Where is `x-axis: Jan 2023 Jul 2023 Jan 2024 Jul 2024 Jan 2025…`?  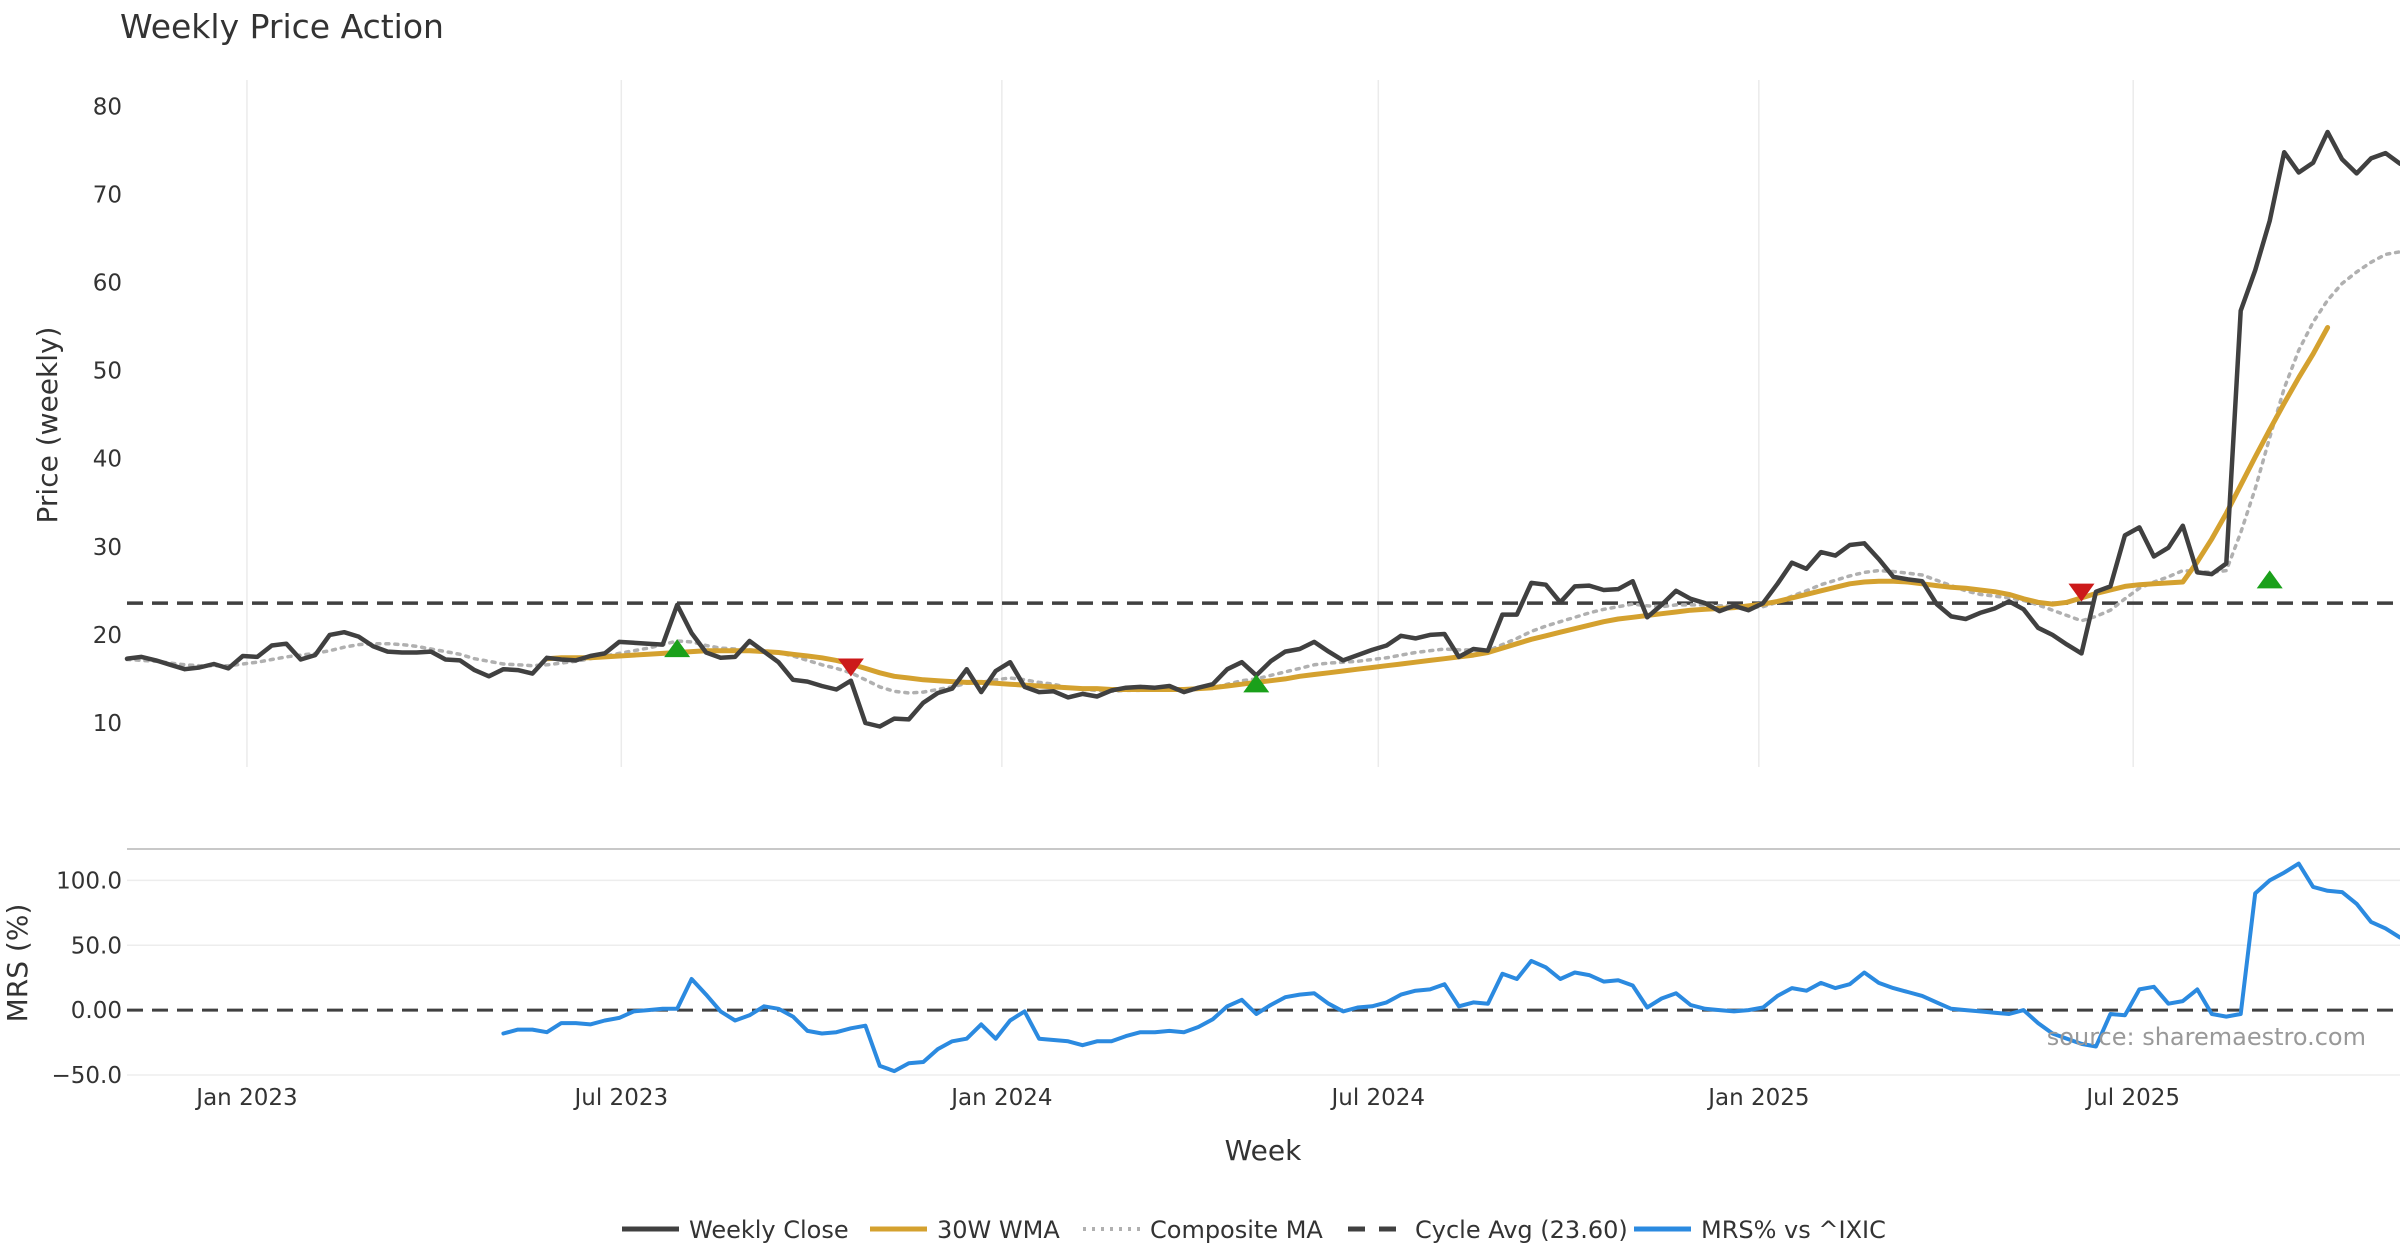
x-axis: Jan 2023 Jul 2023 Jan 2024 Jul 2024 Jan 2025… is located at coordinates (1187, 1098).